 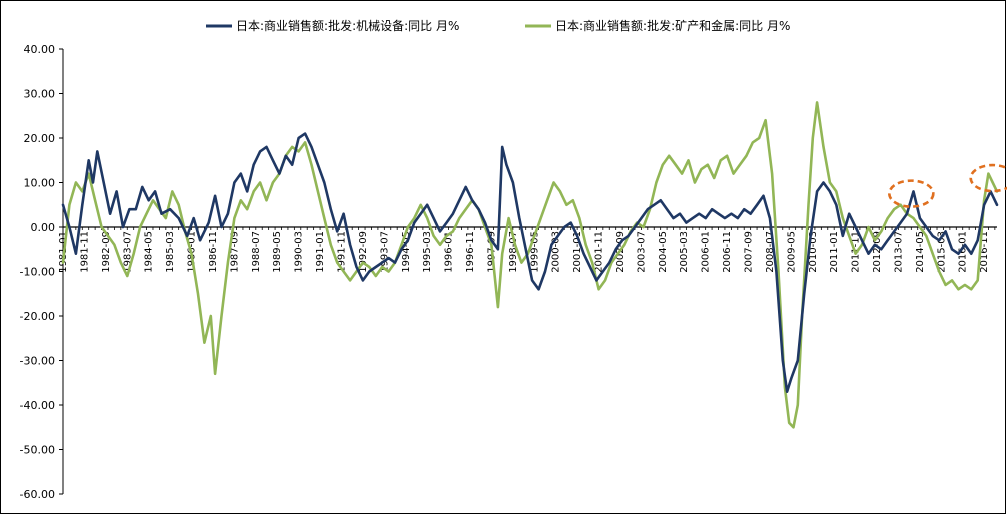 I want to click on x-tick-label: 2004-05, so click(x=663, y=252).